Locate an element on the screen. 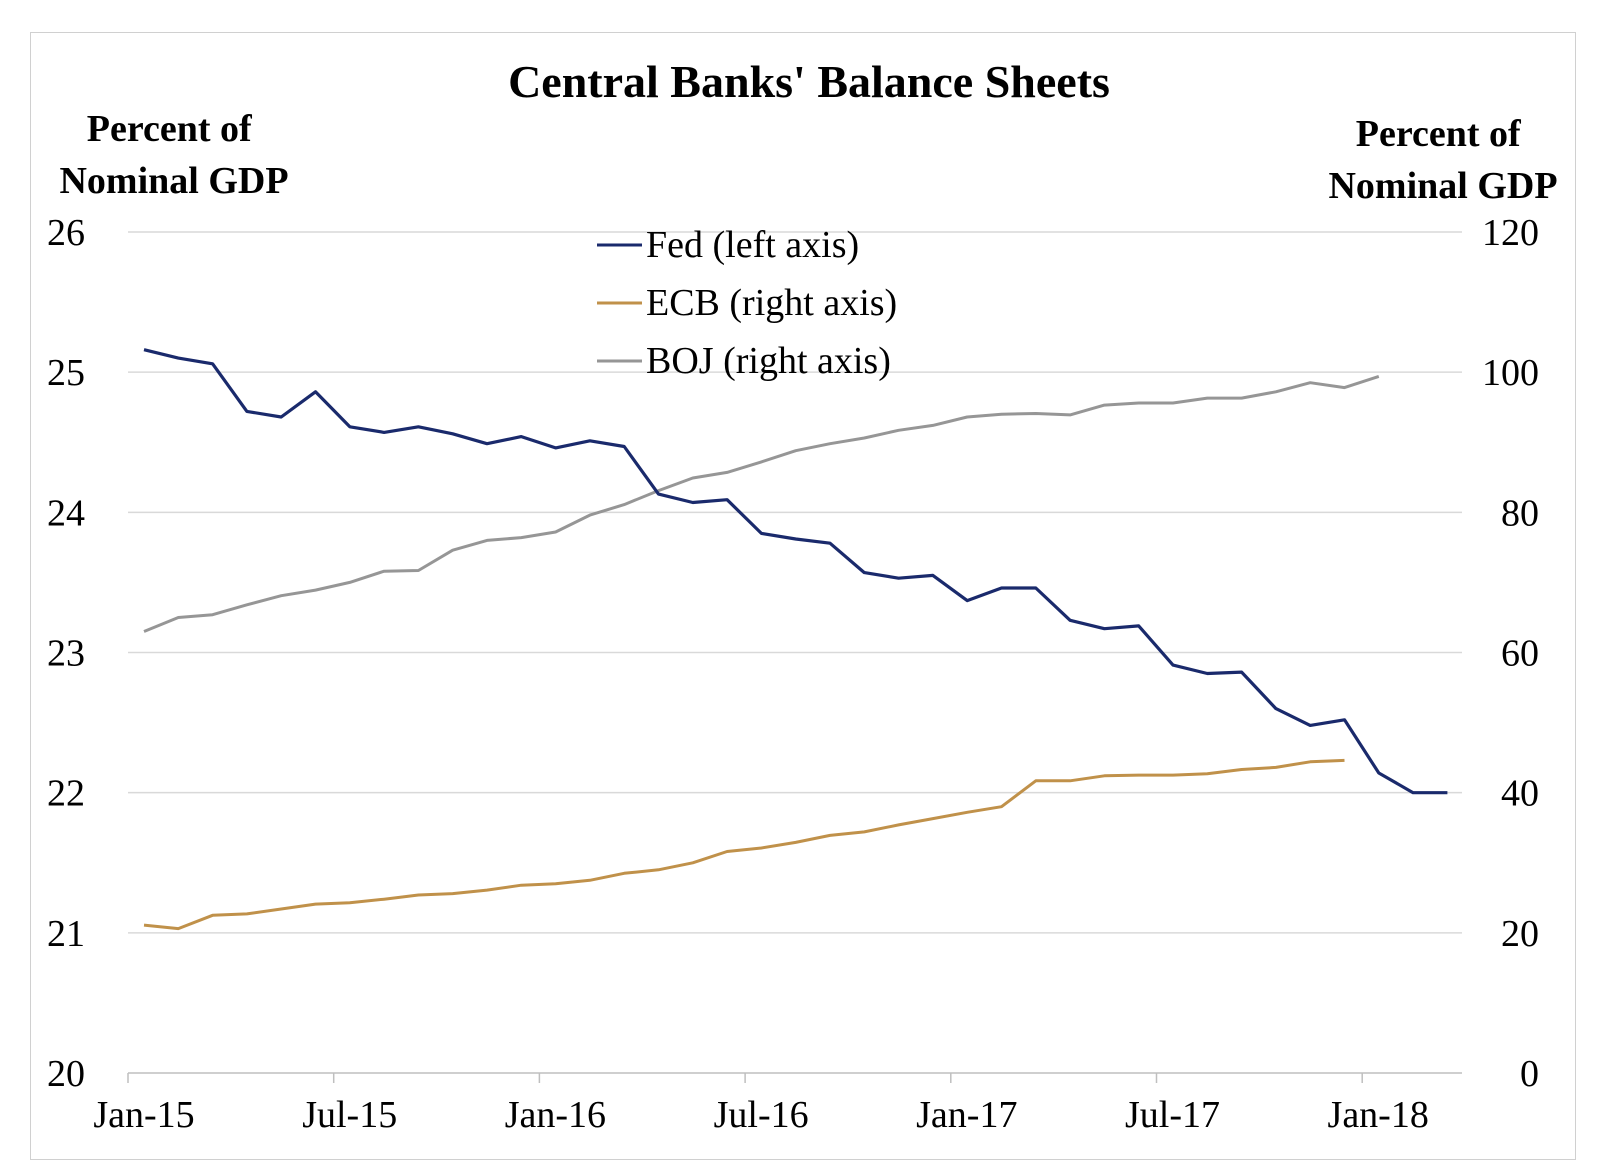 Image resolution: width=1600 pixels, height=1176 pixels. right-tick-label: 60 is located at coordinates (1520, 654).